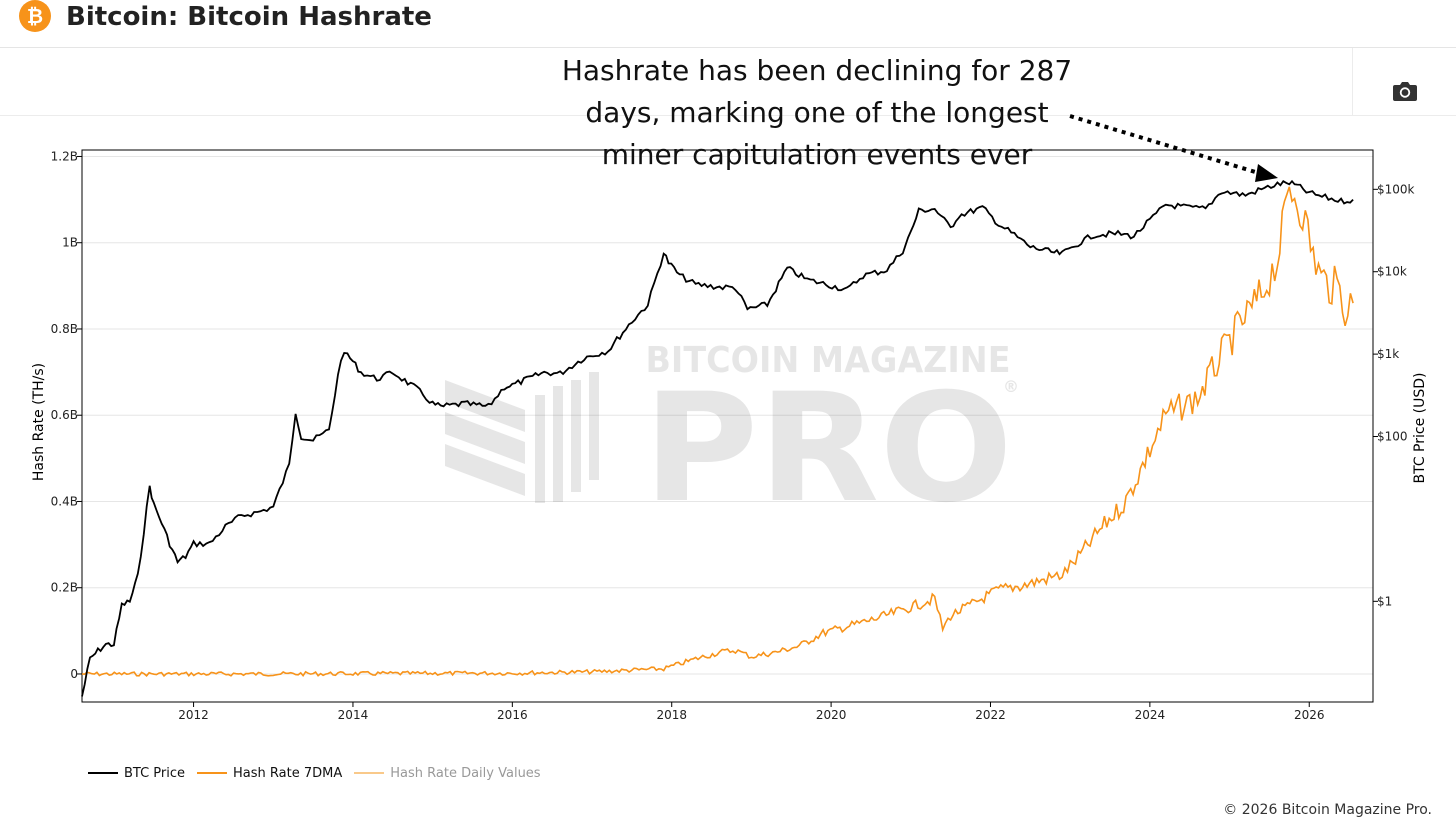 Image resolution: width=1456 pixels, height=818 pixels. What do you see at coordinates (1388, 354) in the screenshot?
I see `y2-tick-label: $1k` at bounding box center [1388, 354].